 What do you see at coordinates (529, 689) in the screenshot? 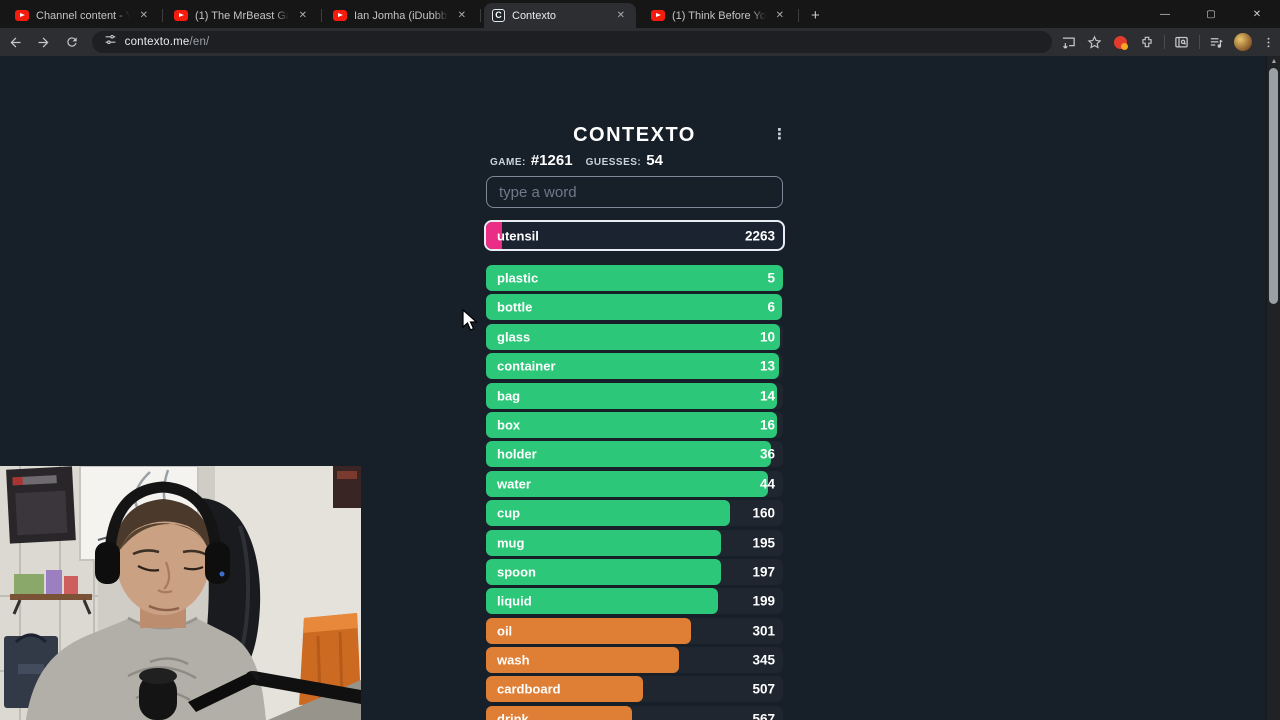
I see `guess-word: cardboard` at bounding box center [529, 689].